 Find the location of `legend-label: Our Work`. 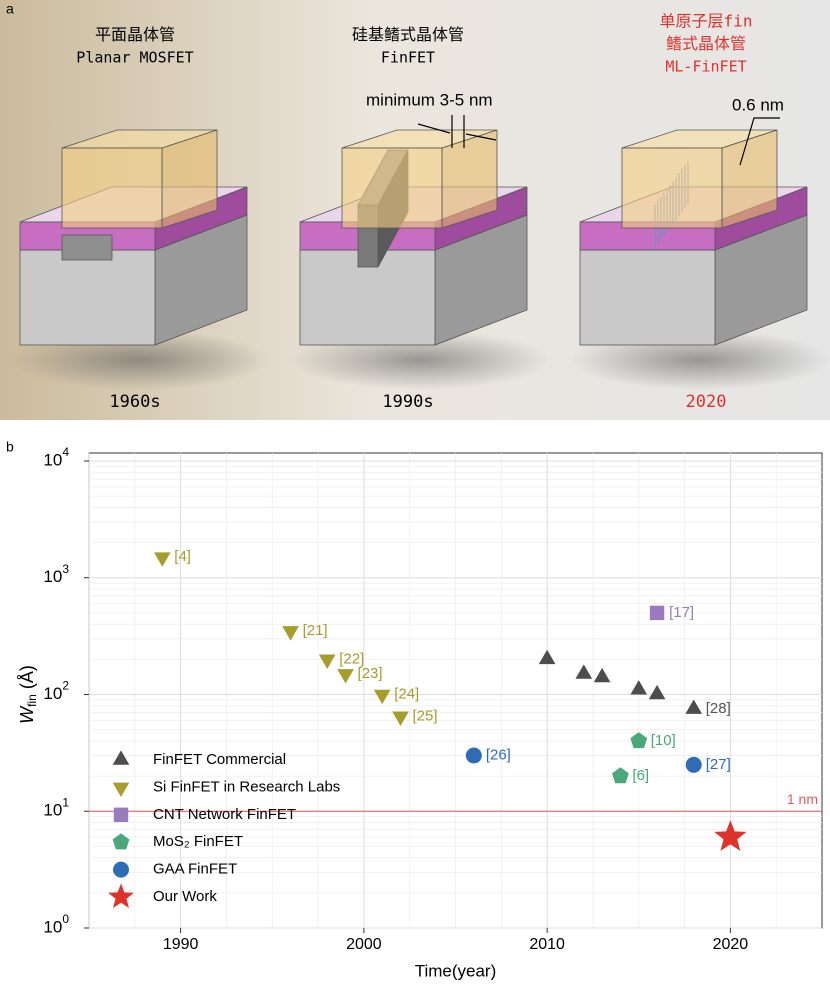

legend-label: Our Work is located at coordinates (185, 896).